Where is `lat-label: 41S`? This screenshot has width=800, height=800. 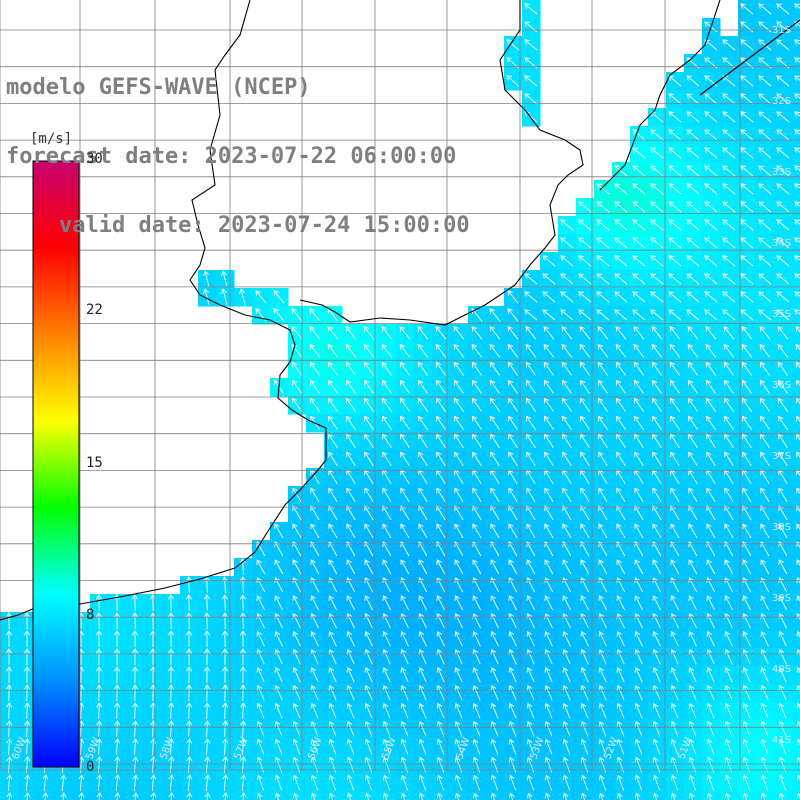 lat-label: 41S is located at coordinates (781, 740).